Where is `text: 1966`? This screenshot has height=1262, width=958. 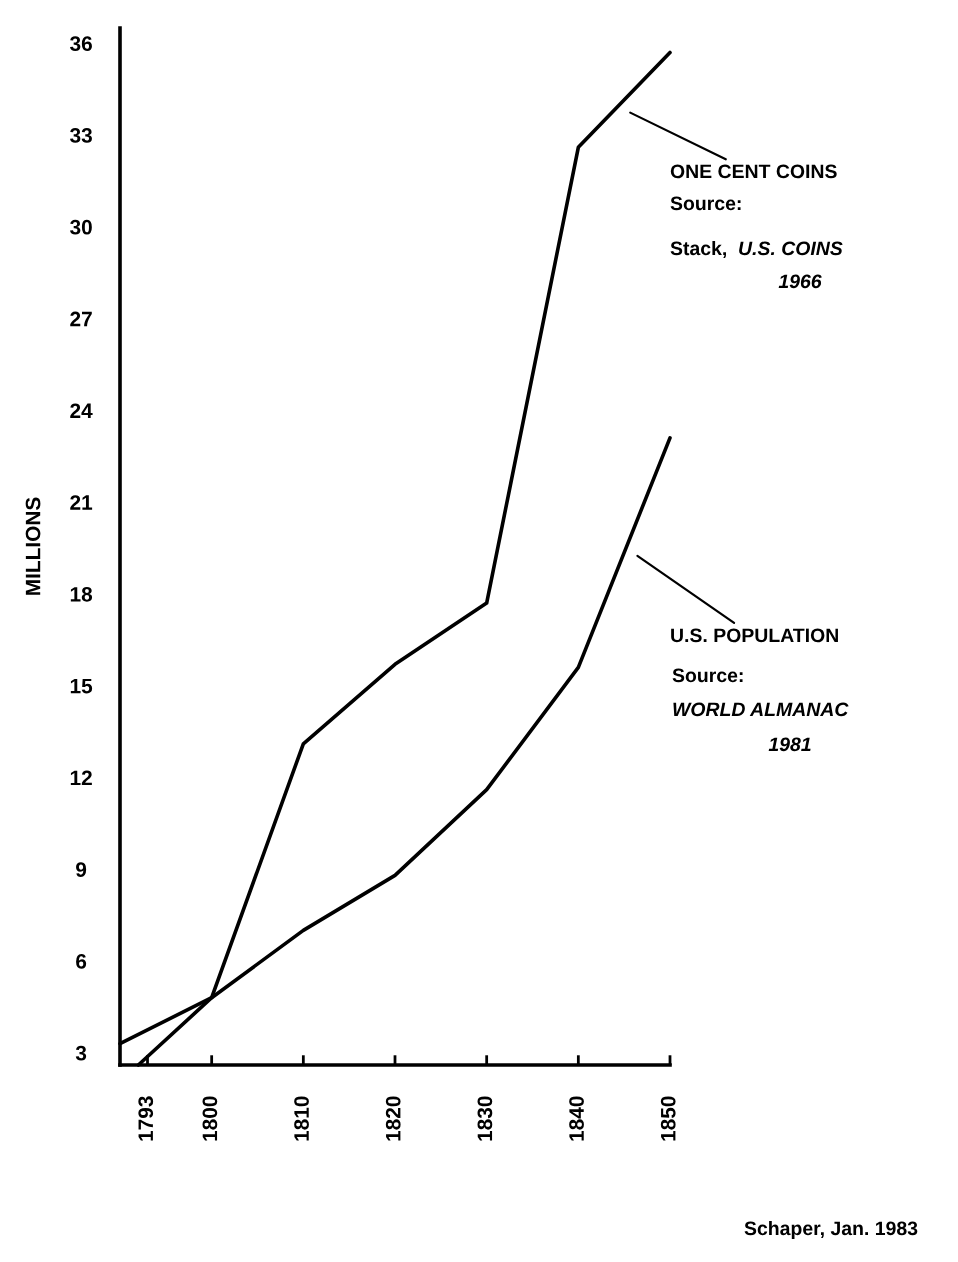 text: 1966 is located at coordinates (800, 281).